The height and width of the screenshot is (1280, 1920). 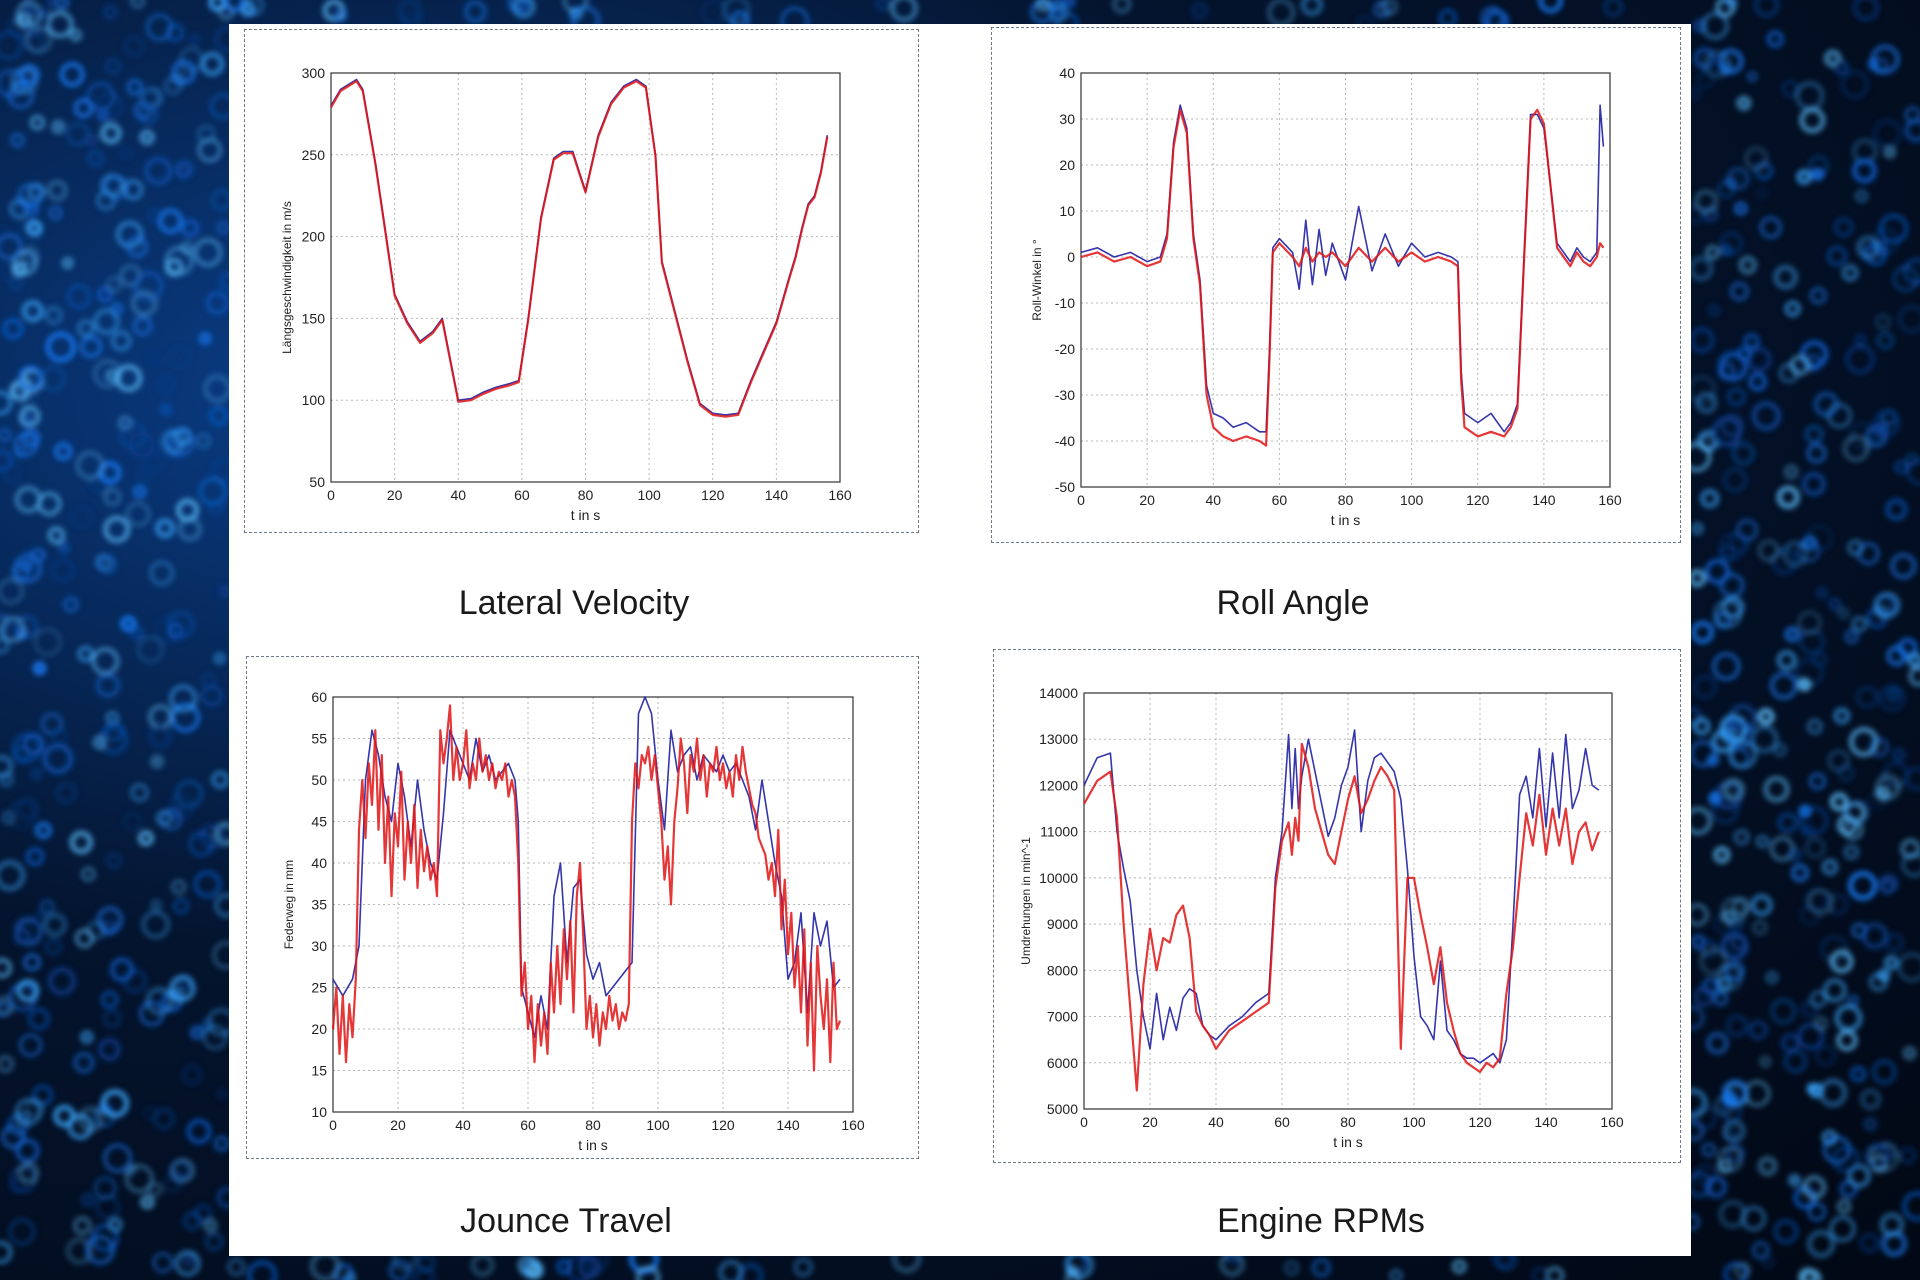 I want to click on y-tick-label: 100, so click(x=314, y=400).